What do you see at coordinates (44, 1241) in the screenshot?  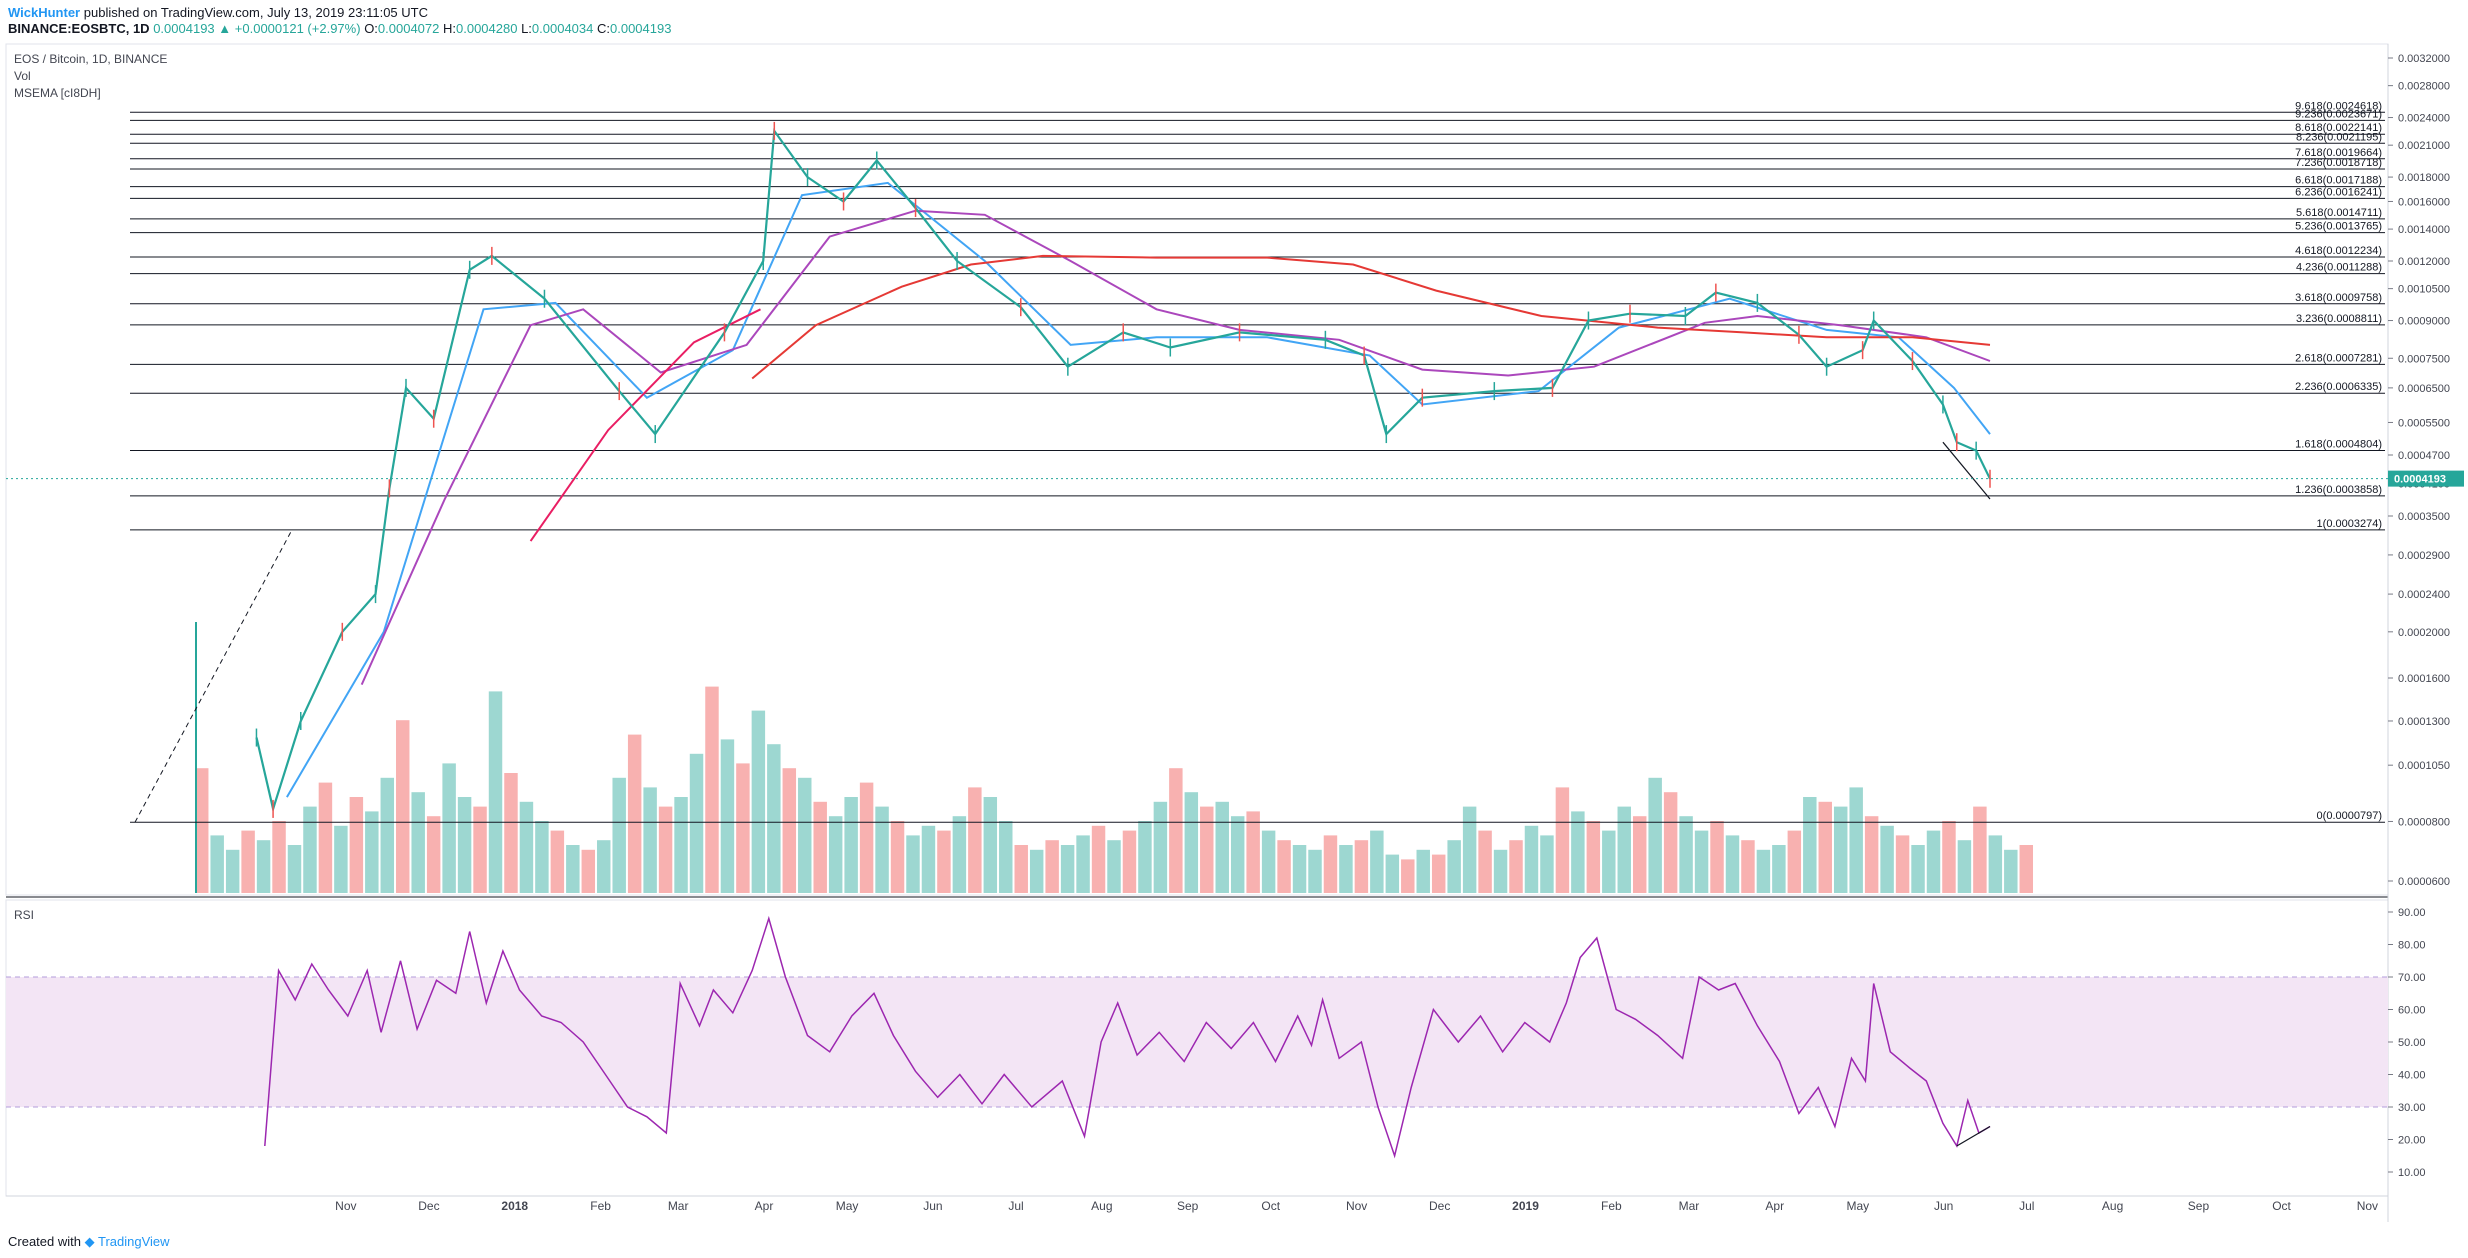 I see `created-with-text: Created with` at bounding box center [44, 1241].